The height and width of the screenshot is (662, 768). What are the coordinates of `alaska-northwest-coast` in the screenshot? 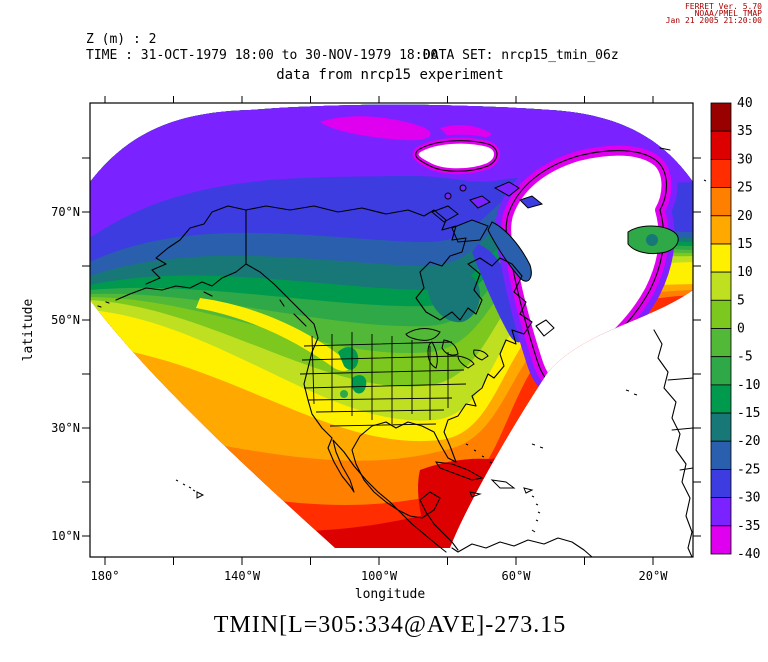 It's located at (196, 245).